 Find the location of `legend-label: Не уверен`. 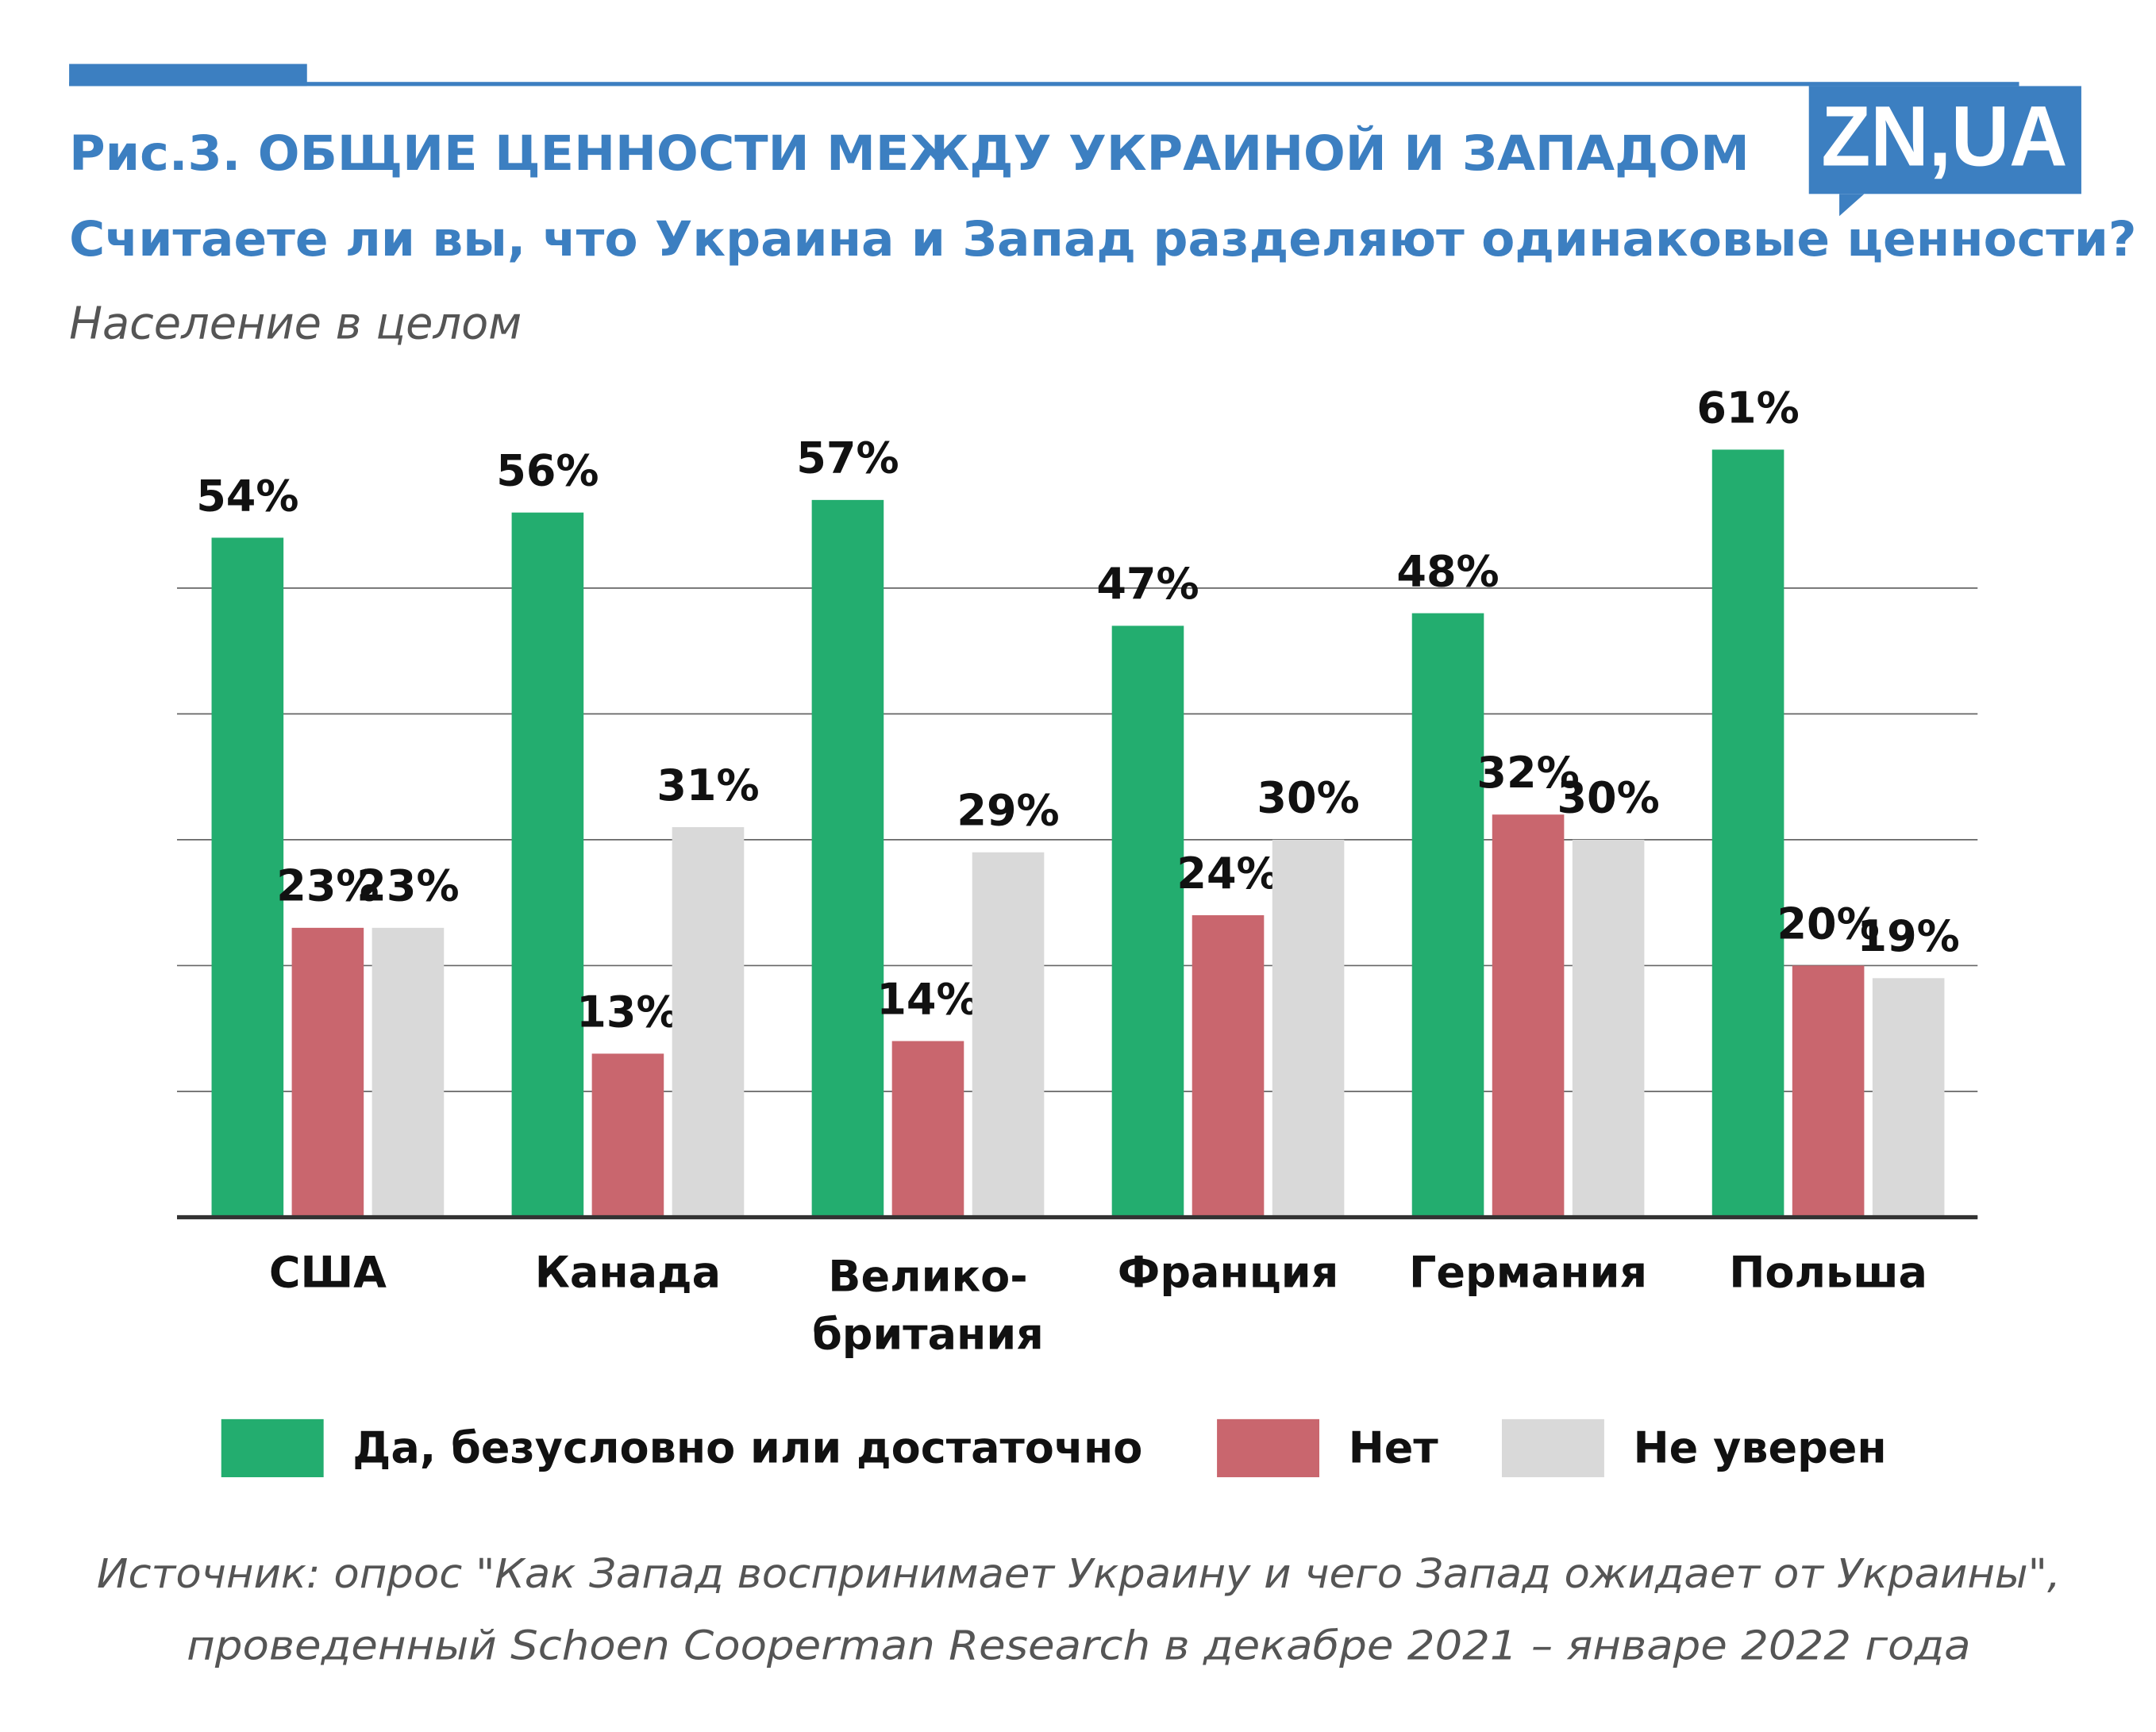

legend-label: Не уверен is located at coordinates (1759, 1448).